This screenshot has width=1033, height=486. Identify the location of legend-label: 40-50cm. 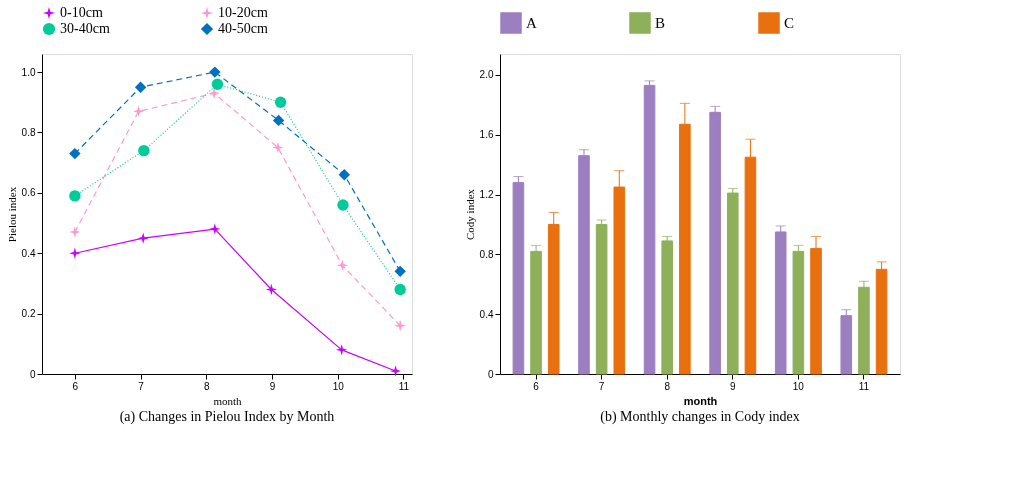
(243, 28).